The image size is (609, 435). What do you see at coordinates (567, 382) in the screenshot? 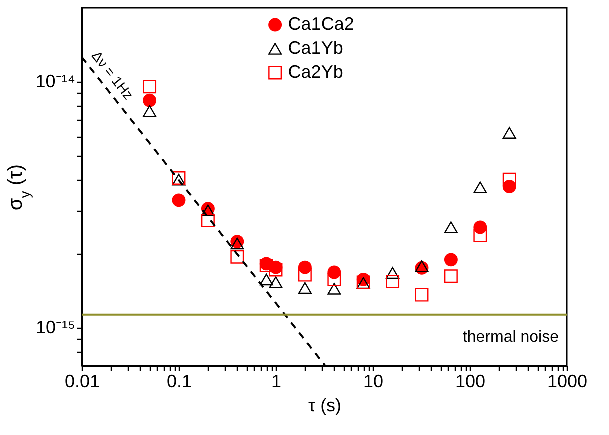
I see `x-tick-label: 1000` at bounding box center [567, 382].